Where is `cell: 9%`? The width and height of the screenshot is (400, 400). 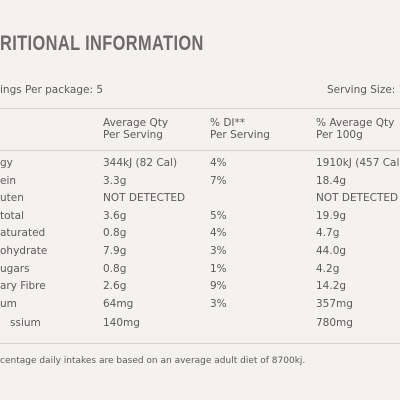 cell: 9% is located at coordinates (218, 286).